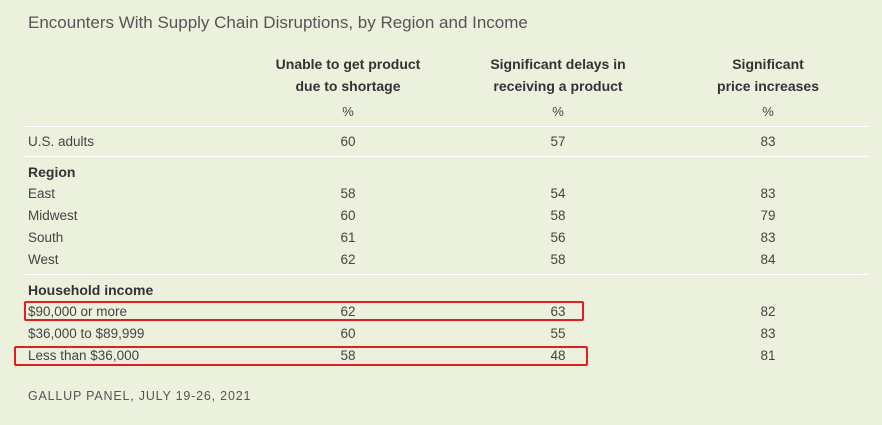  I want to click on table-row-west: West 62 58 84, so click(441, 260).